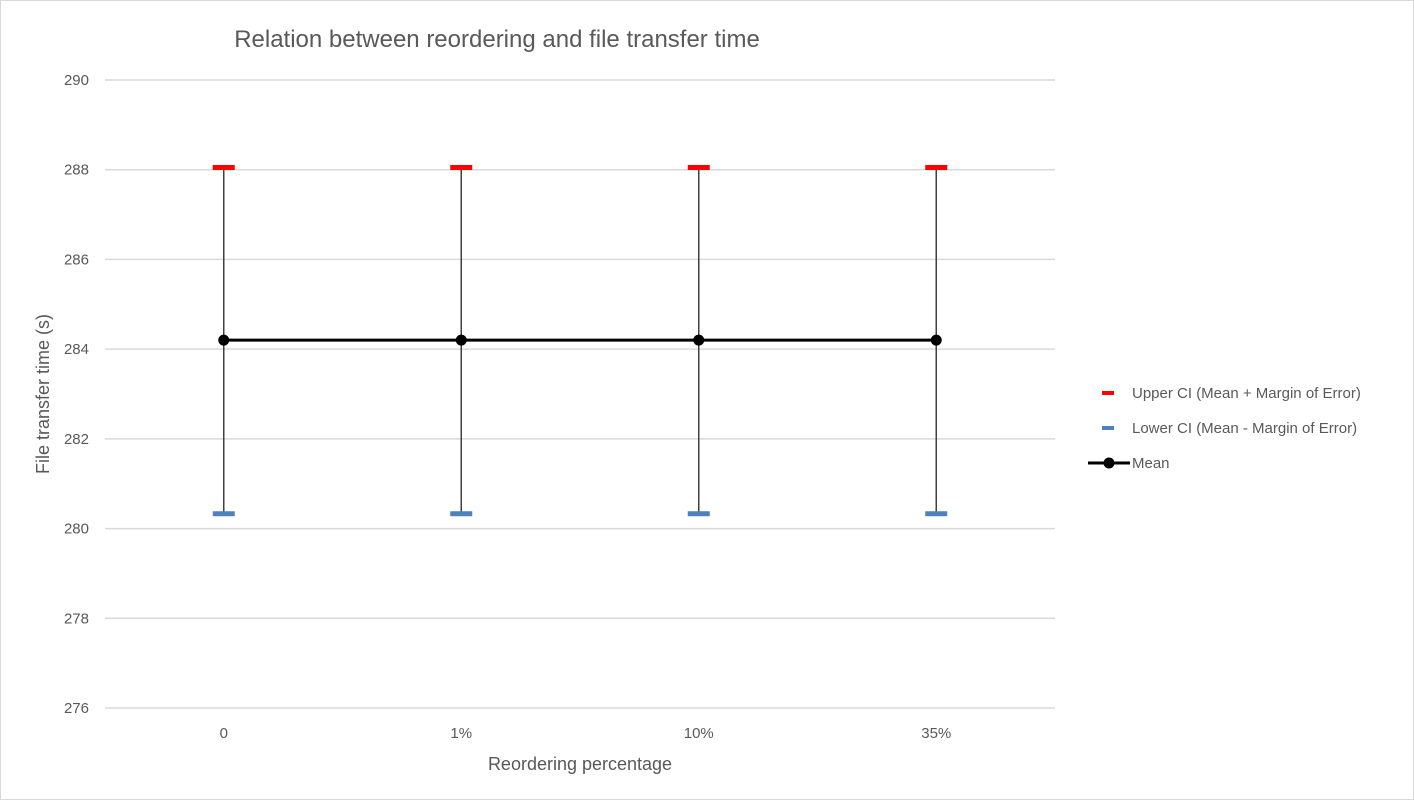 The width and height of the screenshot is (1414, 801). I want to click on y-tick-label: 276, so click(76, 708).